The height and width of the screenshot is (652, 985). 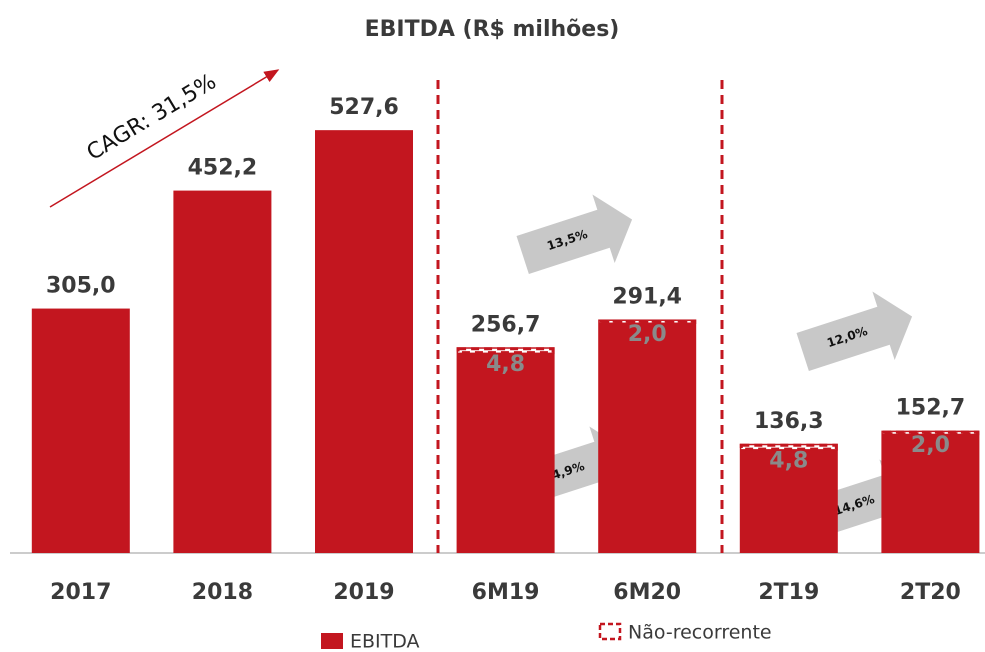 I want to click on value-label: 527,6, so click(x=364, y=107).